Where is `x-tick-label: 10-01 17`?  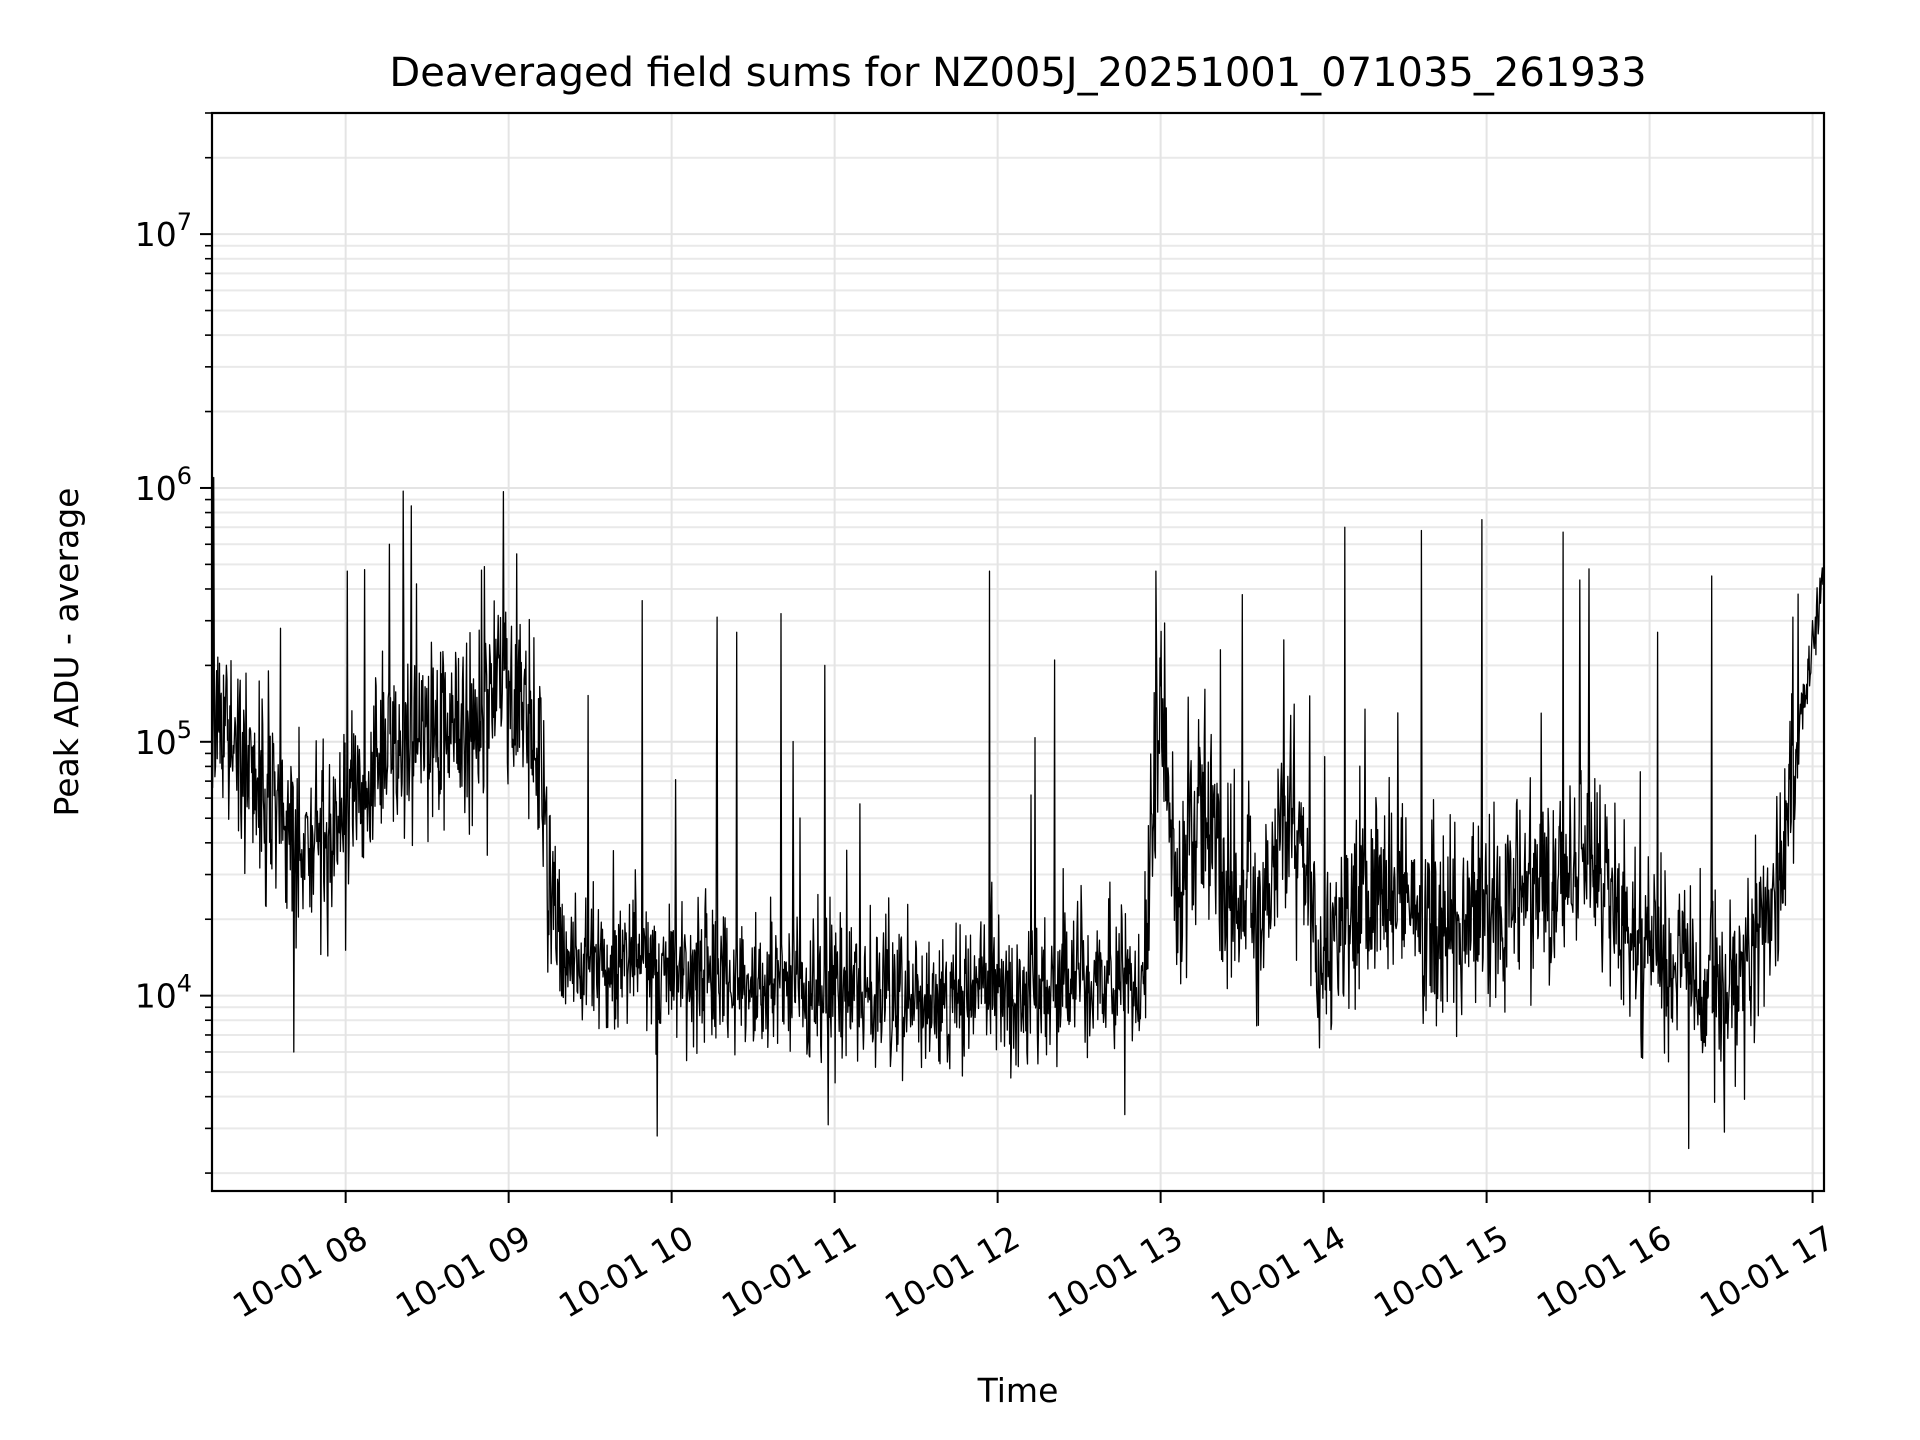 x-tick-label: 10-01 17 is located at coordinates (1767, 1272).